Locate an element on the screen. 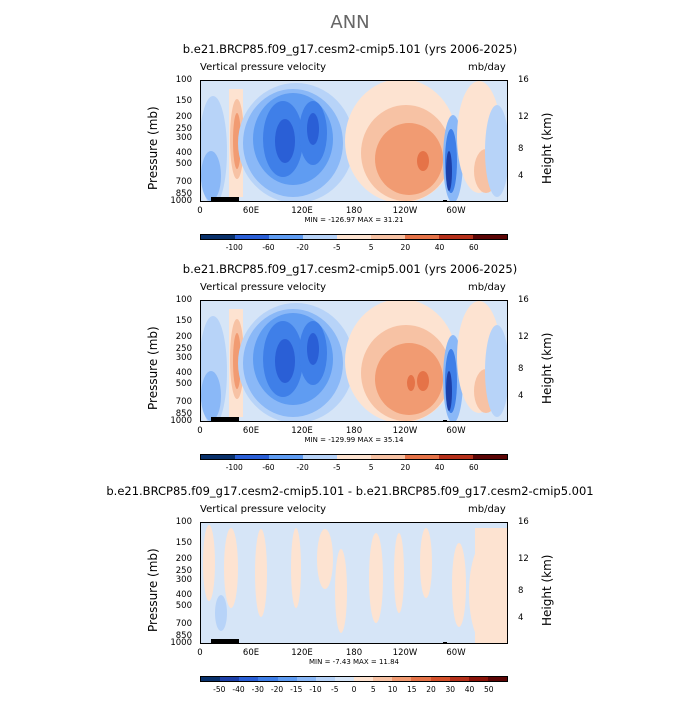  y-right-axis-title: Height (km) is located at coordinates (547, 368).